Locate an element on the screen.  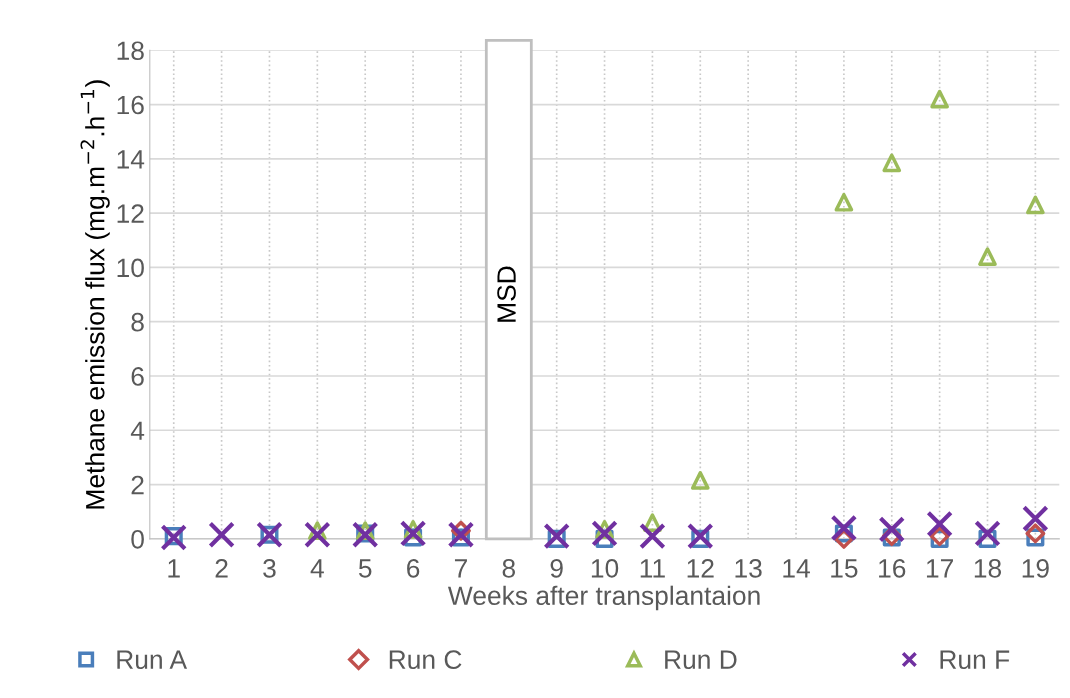
x-tick-label: 12 is located at coordinates (700, 568).